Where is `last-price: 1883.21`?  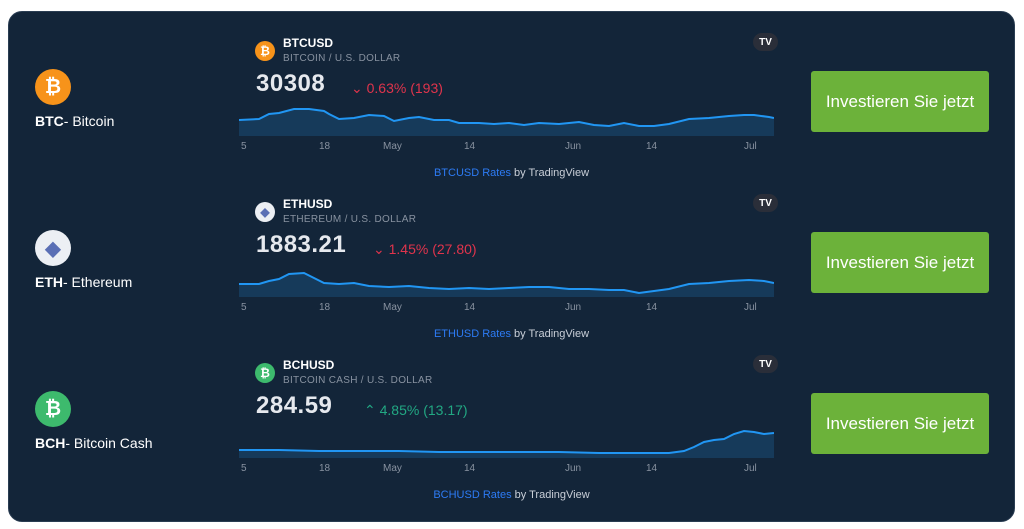
last-price: 1883.21 is located at coordinates (301, 244).